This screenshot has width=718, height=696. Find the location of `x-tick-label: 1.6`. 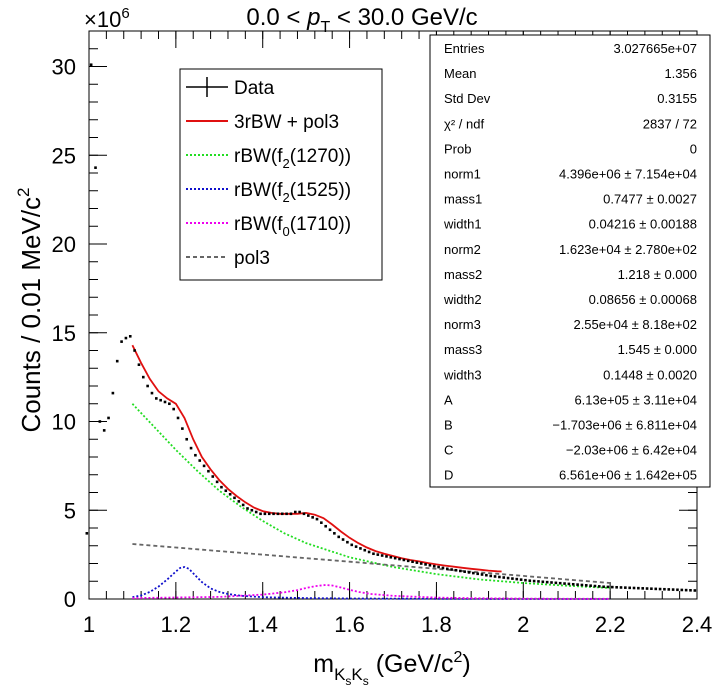

x-tick-label: 1.6 is located at coordinates (349, 624).